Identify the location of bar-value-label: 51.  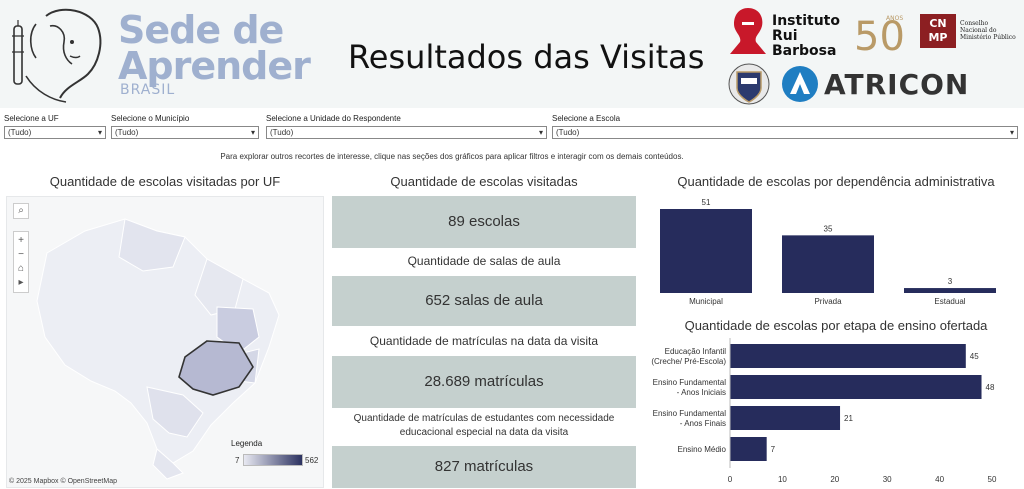
(706, 202).